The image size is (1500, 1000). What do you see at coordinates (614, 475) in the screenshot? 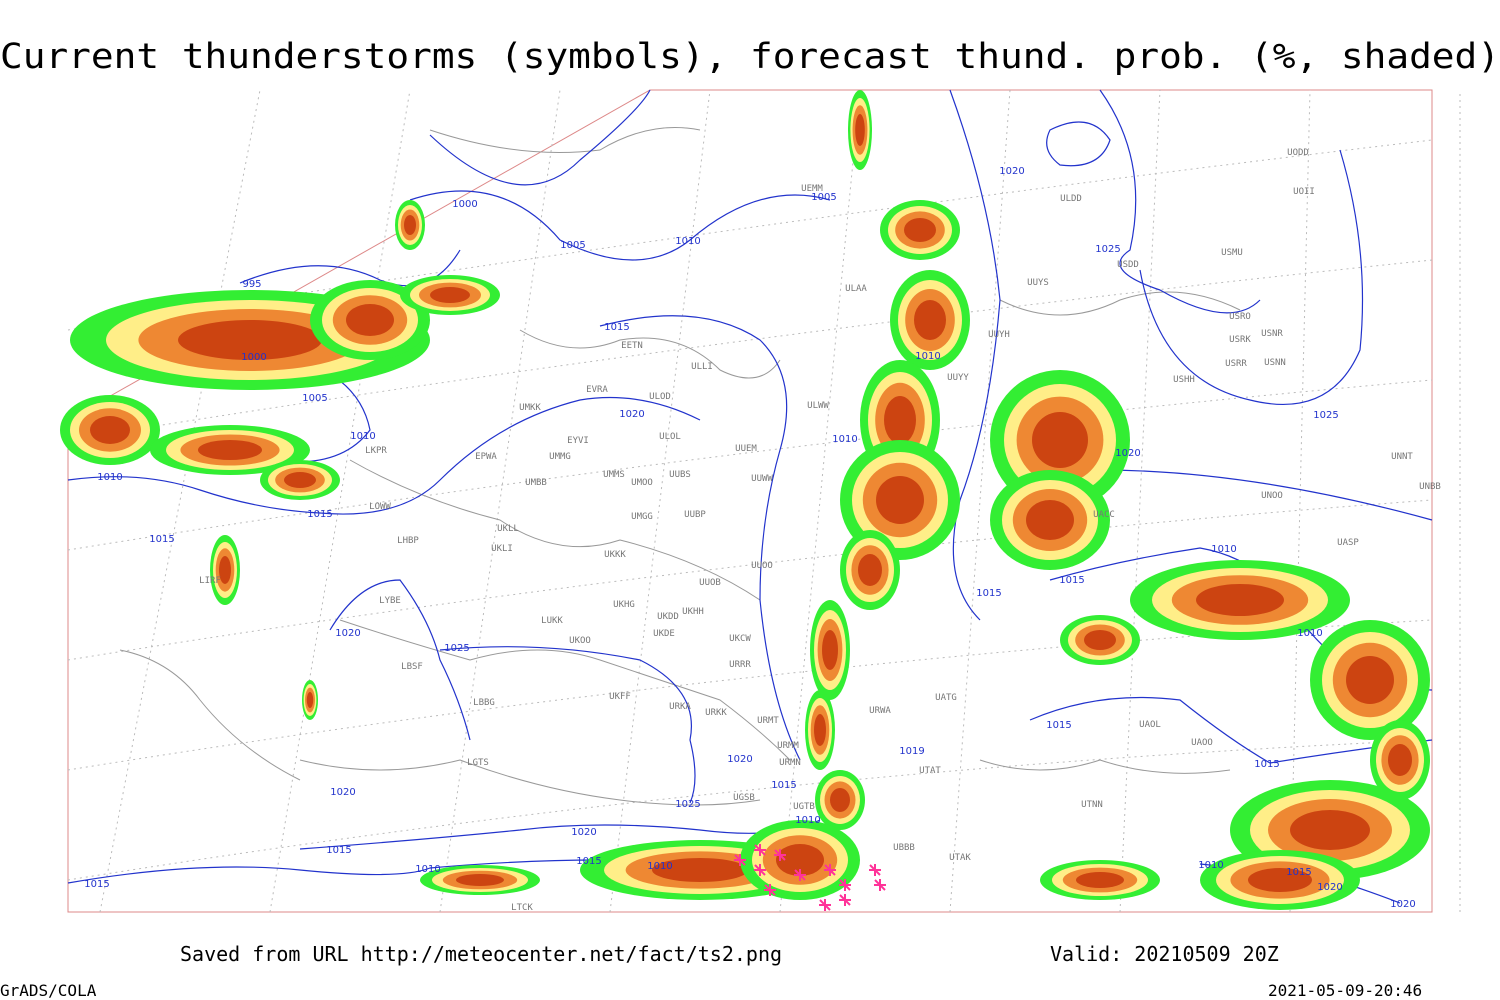
I see `station-label: UMMS` at bounding box center [614, 475].